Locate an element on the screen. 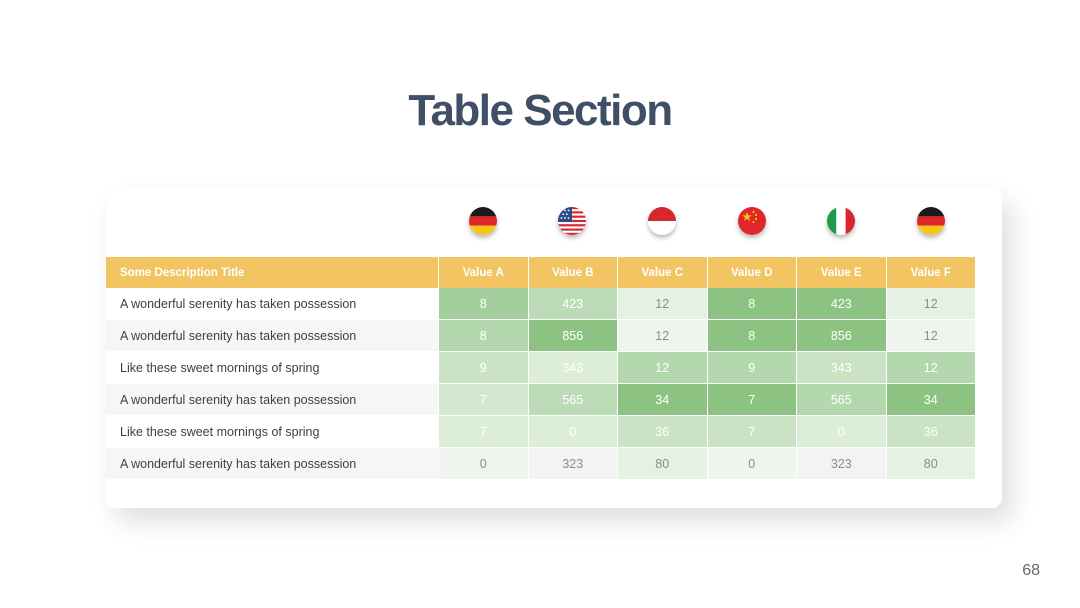 The image size is (1080, 608). header-value-a: Value A is located at coordinates (483, 272).